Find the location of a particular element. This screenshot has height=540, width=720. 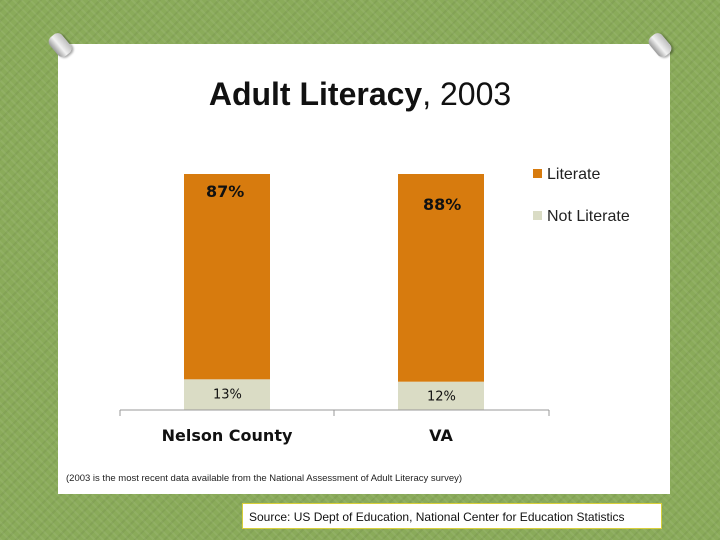

legend-item-not-literate: Not Literate is located at coordinates (581, 217).